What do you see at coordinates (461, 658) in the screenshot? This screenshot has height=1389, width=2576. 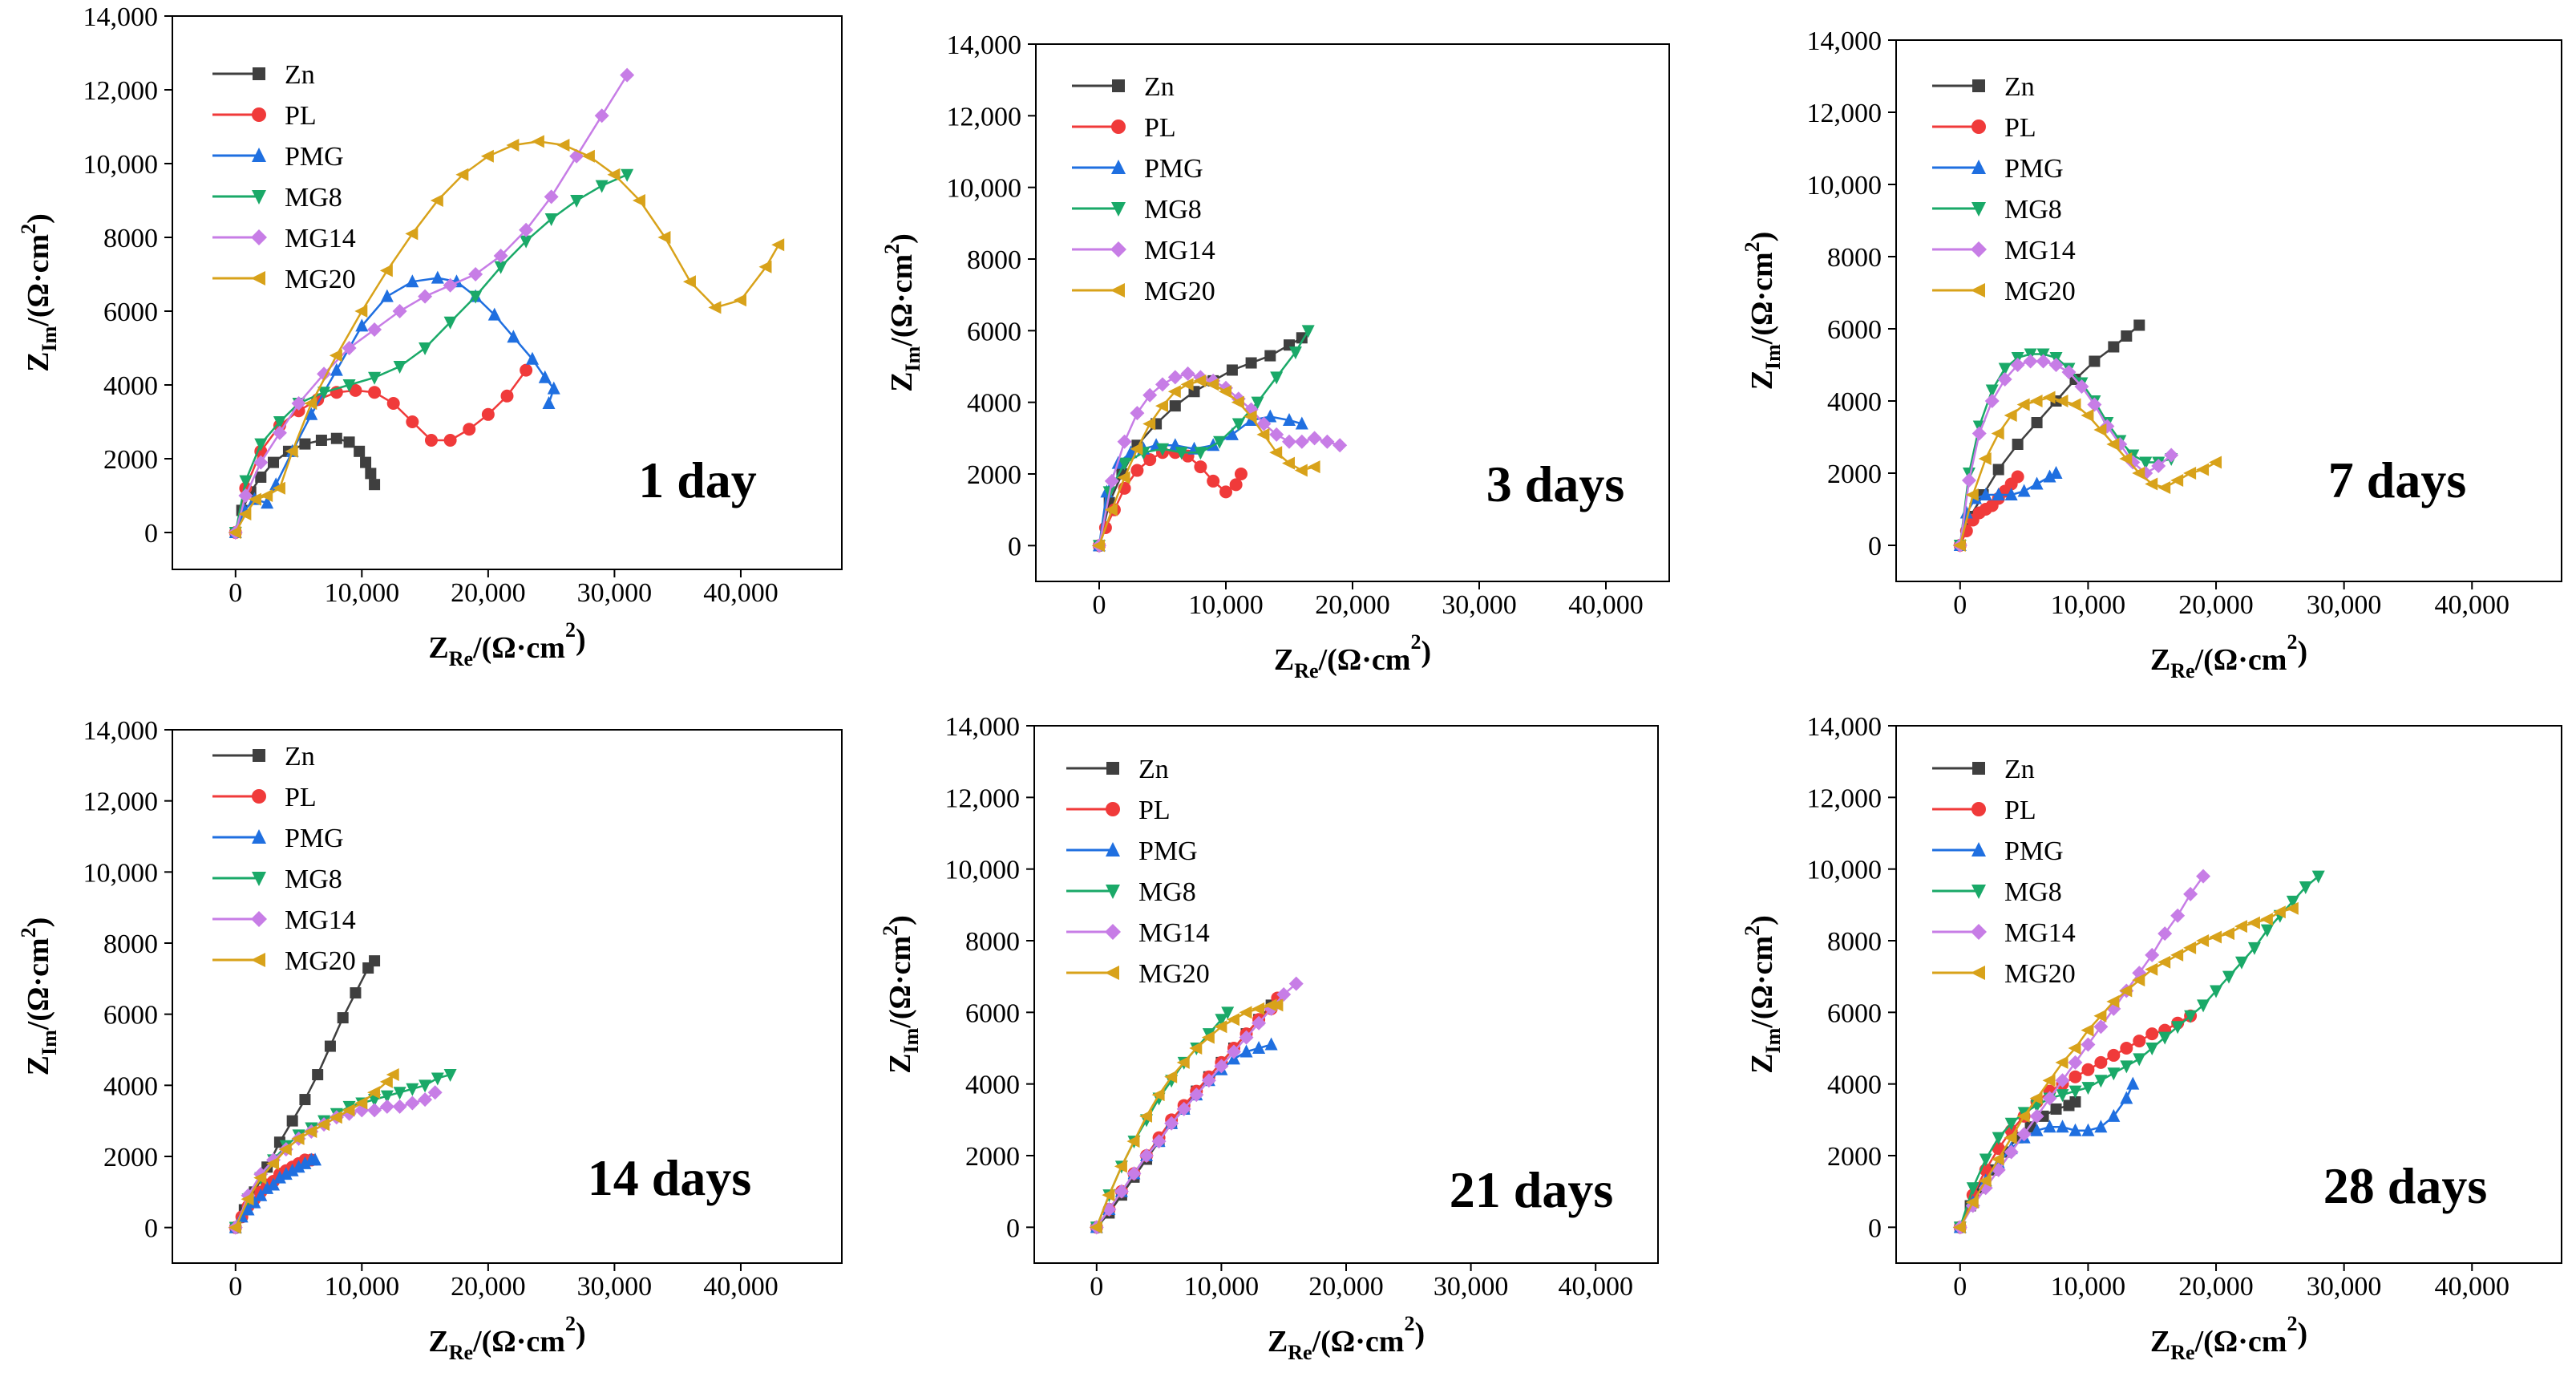 I see `x-axis-label-part: Re` at bounding box center [461, 658].